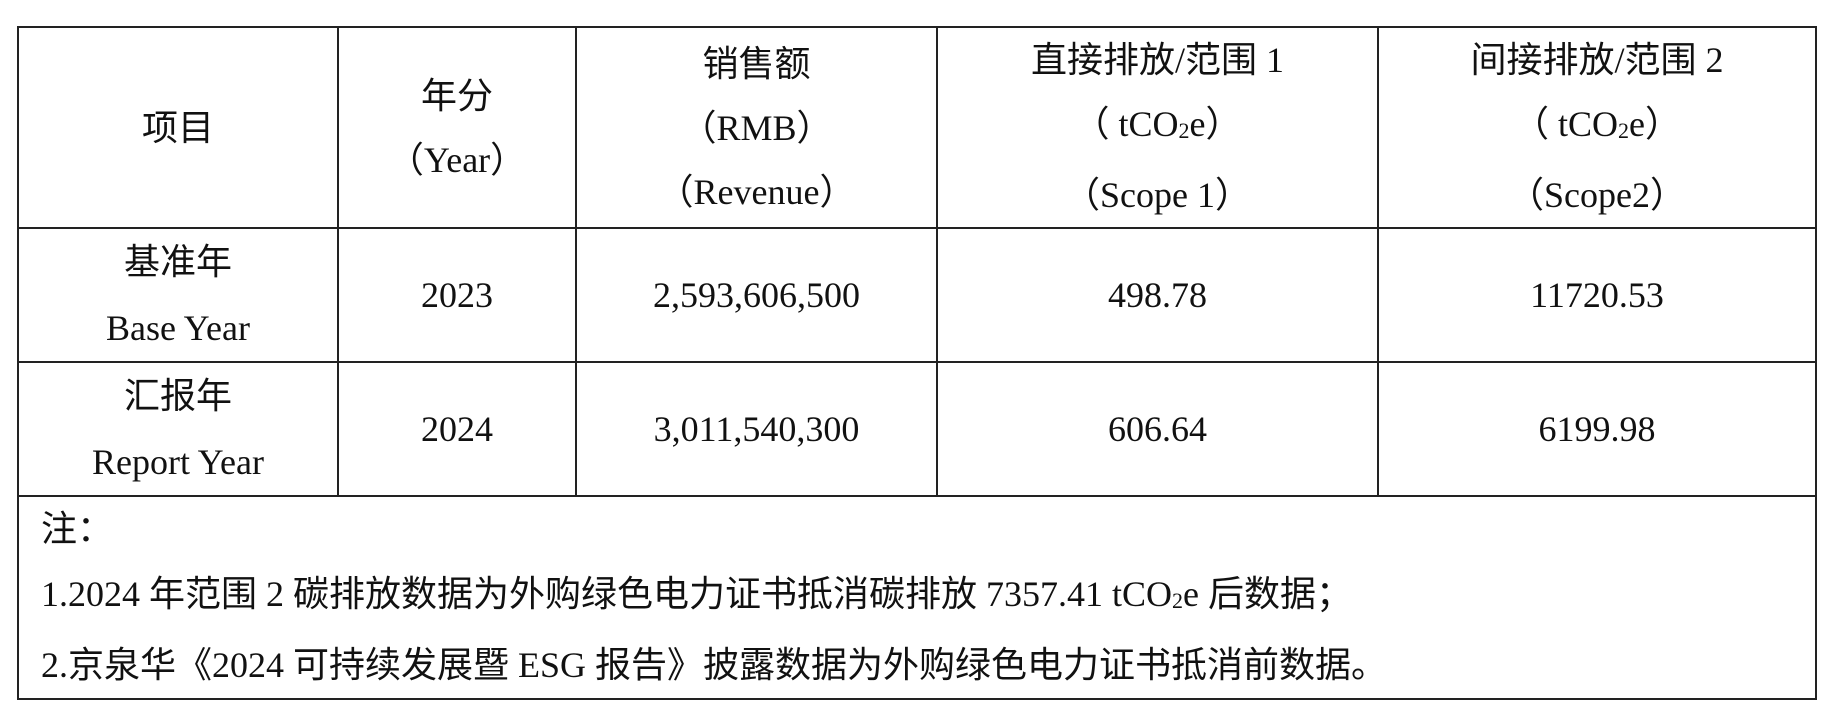 The width and height of the screenshot is (1834, 721). What do you see at coordinates (178, 127) in the screenshot?
I see `header-item: 项目` at bounding box center [178, 127].